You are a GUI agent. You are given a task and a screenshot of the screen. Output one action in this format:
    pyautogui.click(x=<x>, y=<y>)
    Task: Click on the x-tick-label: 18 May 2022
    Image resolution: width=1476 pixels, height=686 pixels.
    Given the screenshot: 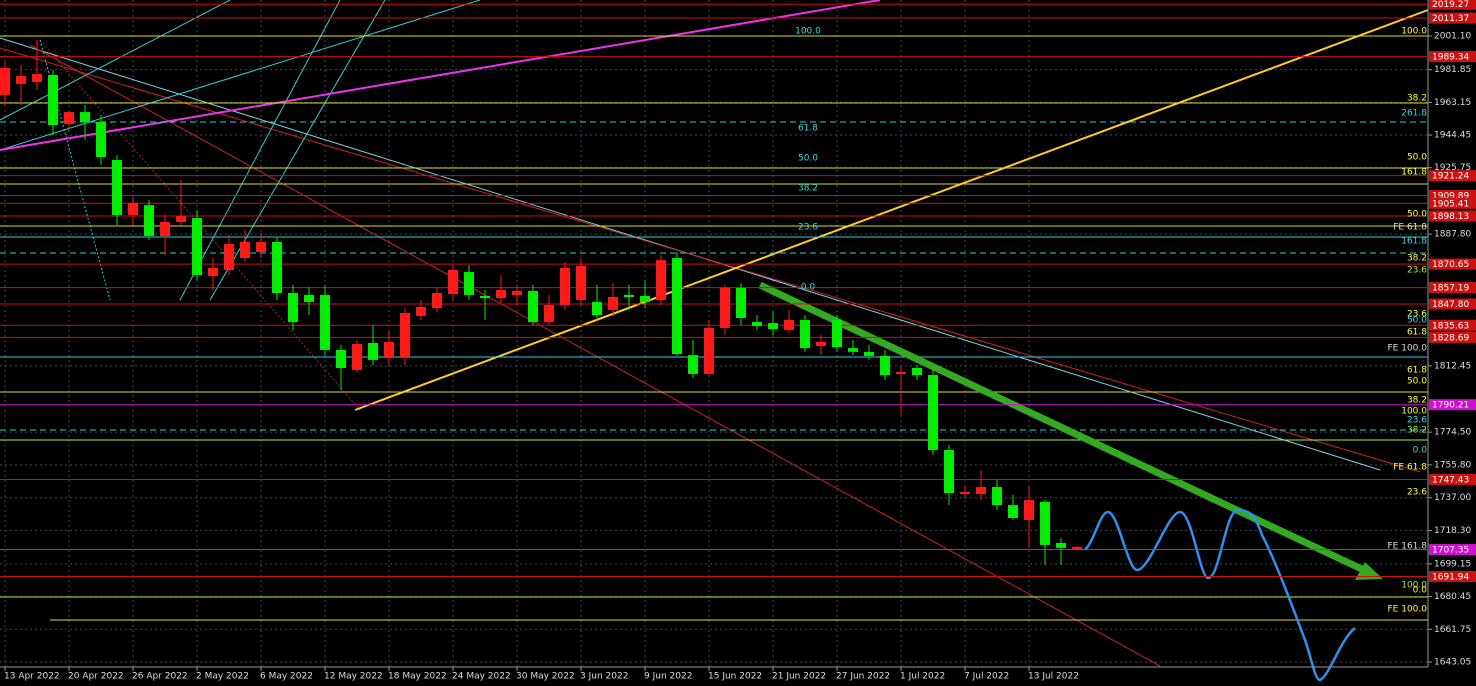 What is the action you would take?
    pyautogui.click(x=417, y=677)
    